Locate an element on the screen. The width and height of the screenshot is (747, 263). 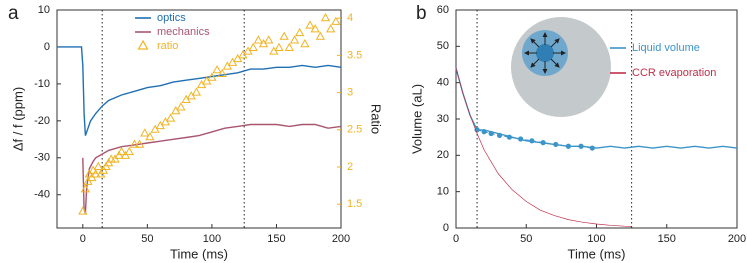
legend-label: mechanics is located at coordinates (183, 32).